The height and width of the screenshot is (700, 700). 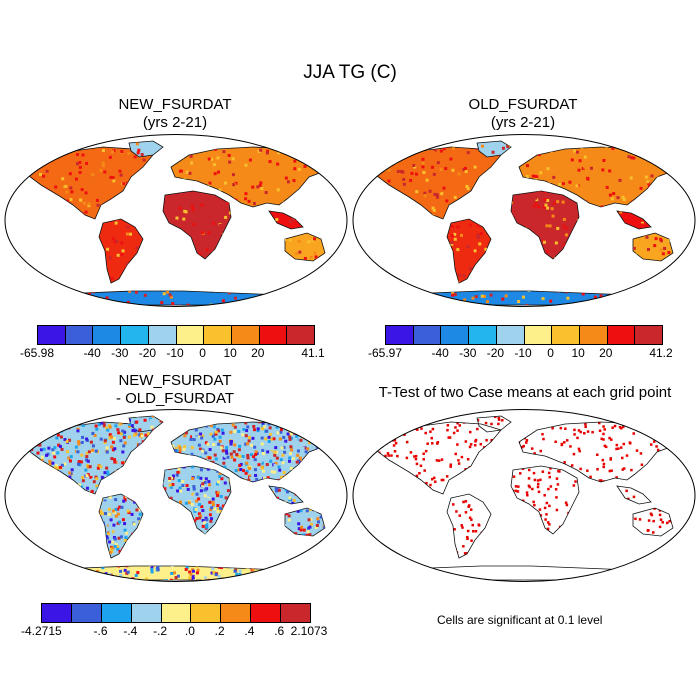 I want to click on colorbar-new, so click(x=176, y=335).